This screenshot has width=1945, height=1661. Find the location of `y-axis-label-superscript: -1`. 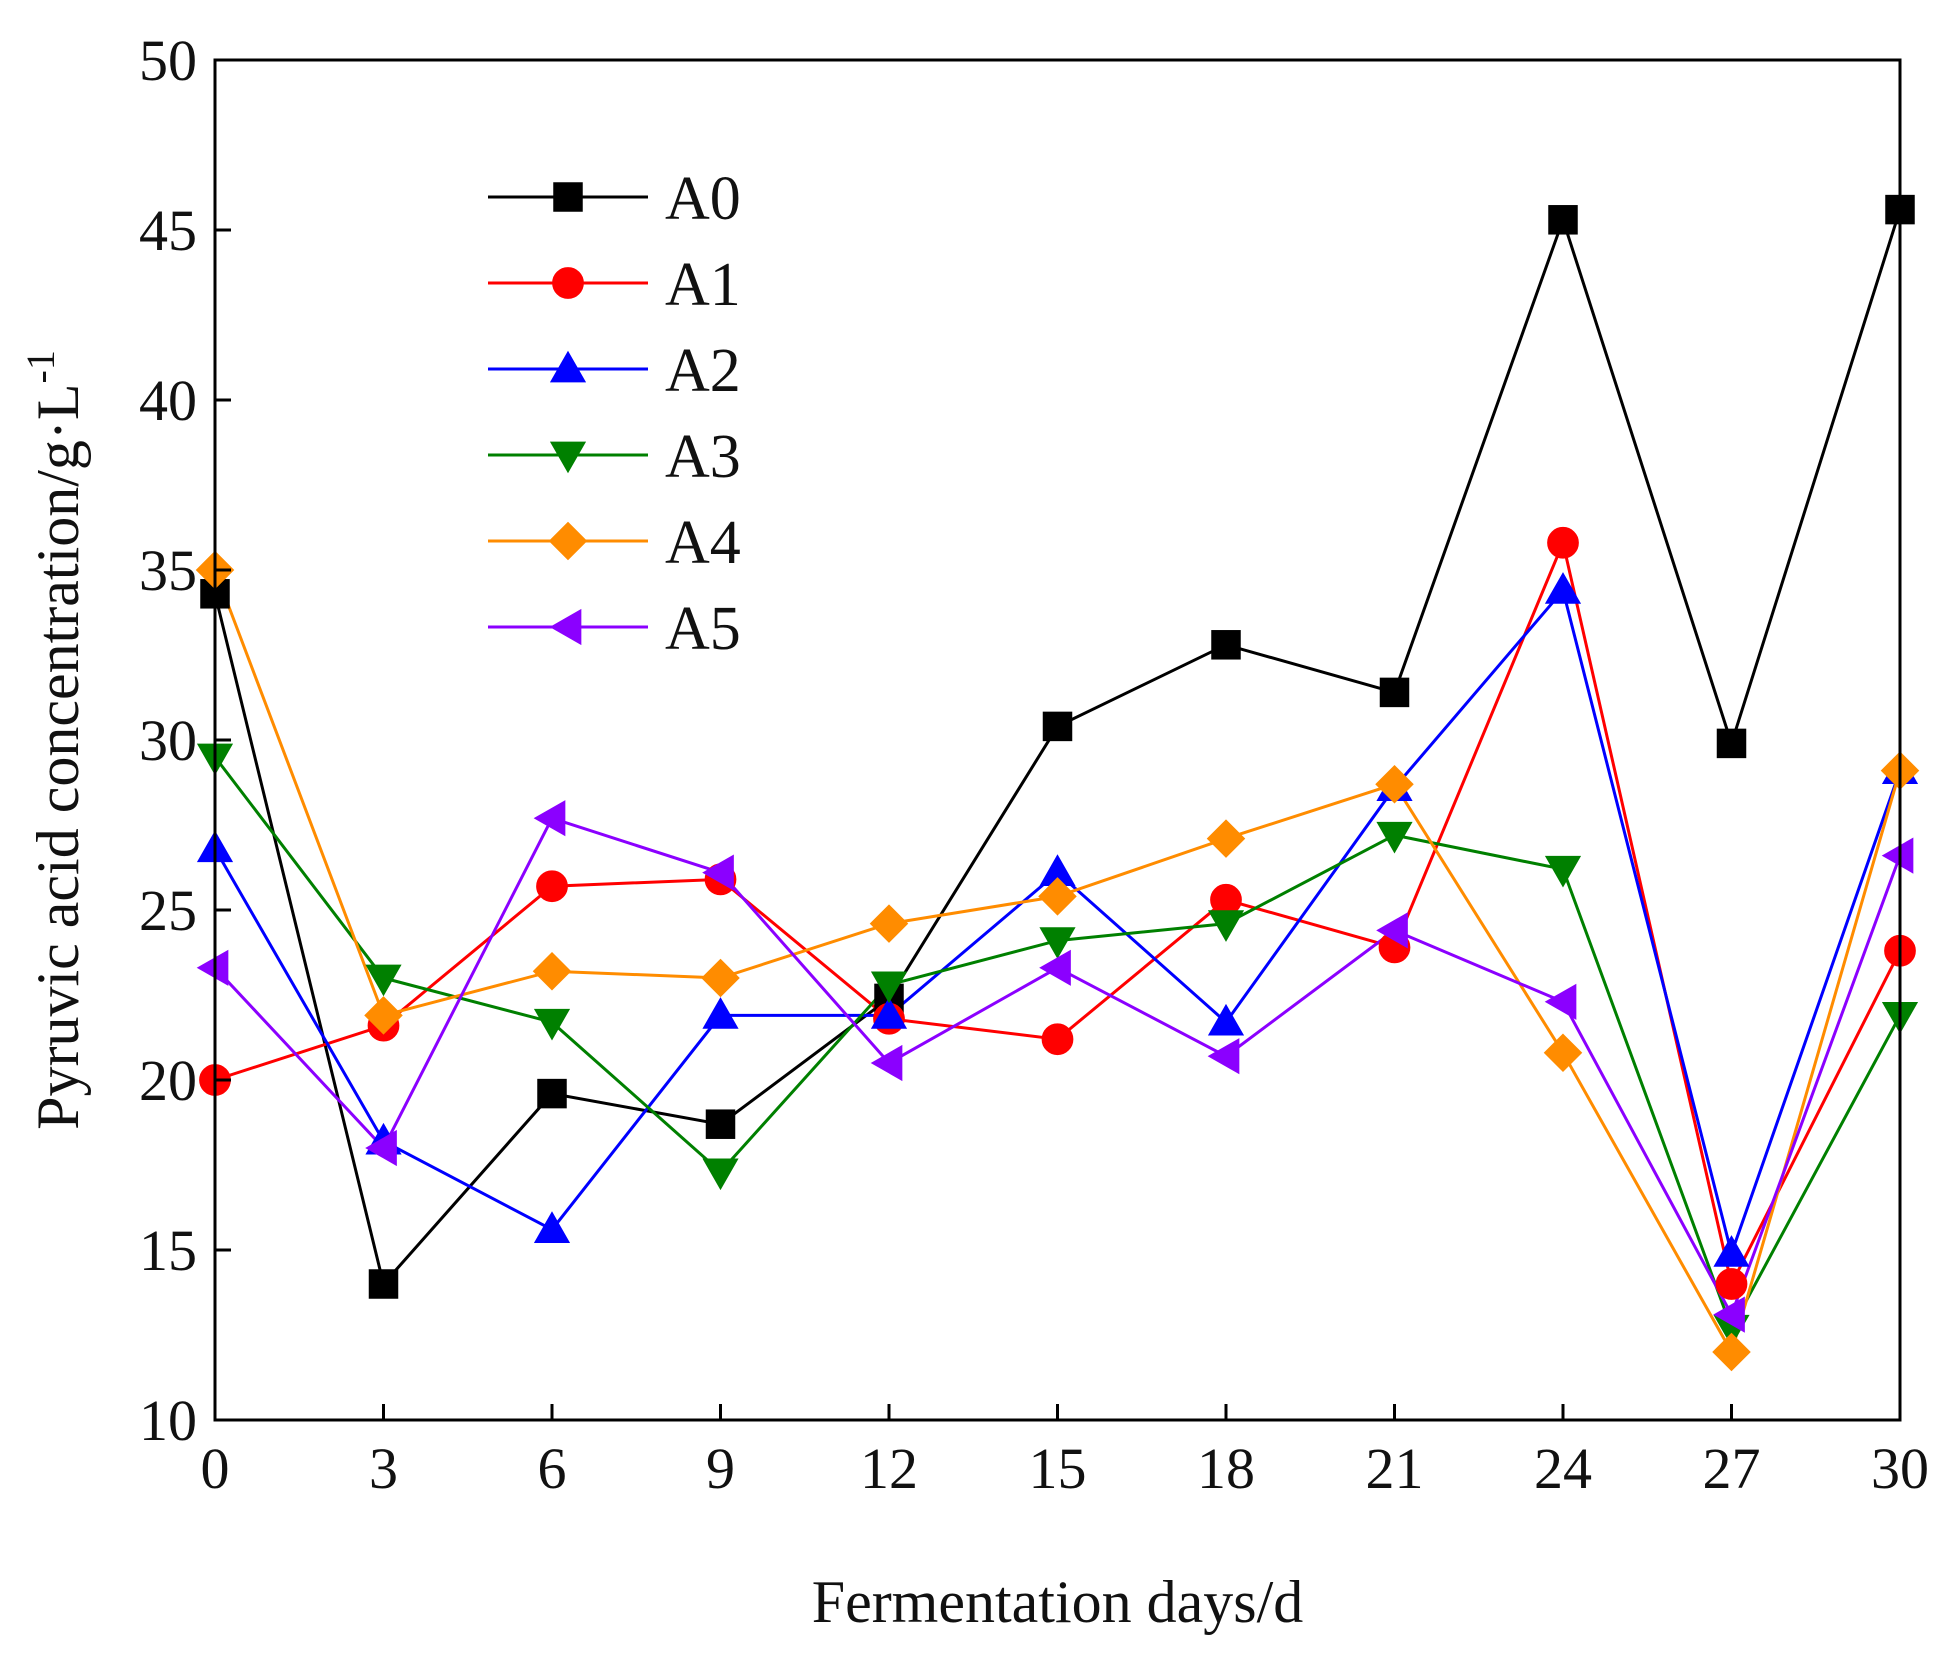

y-axis-label-superscript: -1 is located at coordinates (40, 366).